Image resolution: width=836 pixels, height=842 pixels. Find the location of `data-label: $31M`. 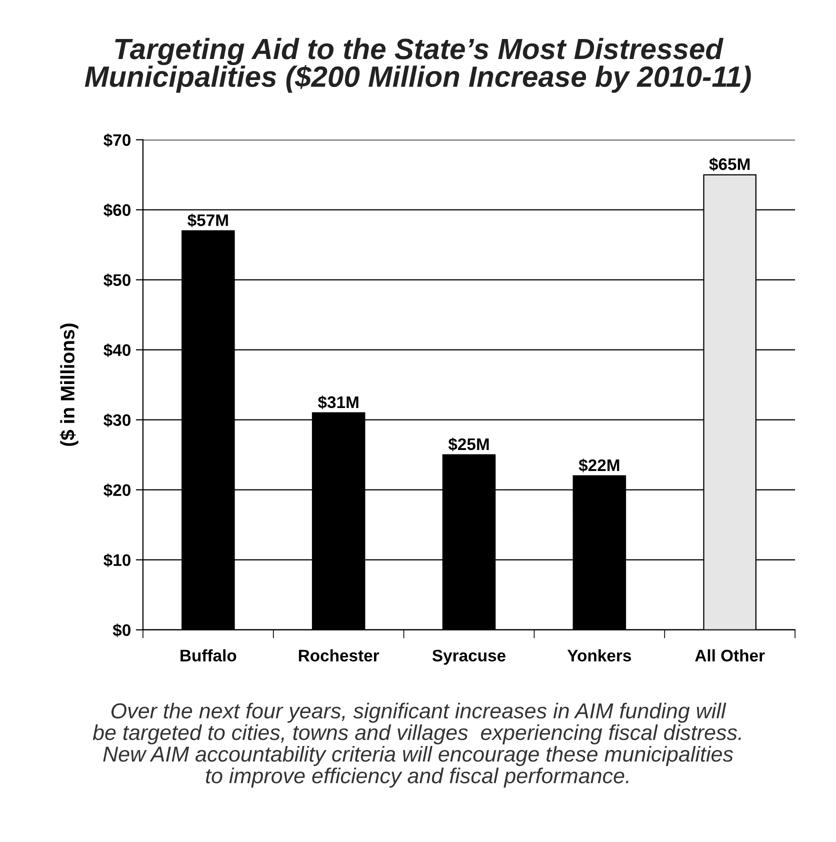

data-label: $31M is located at coordinates (338, 403).